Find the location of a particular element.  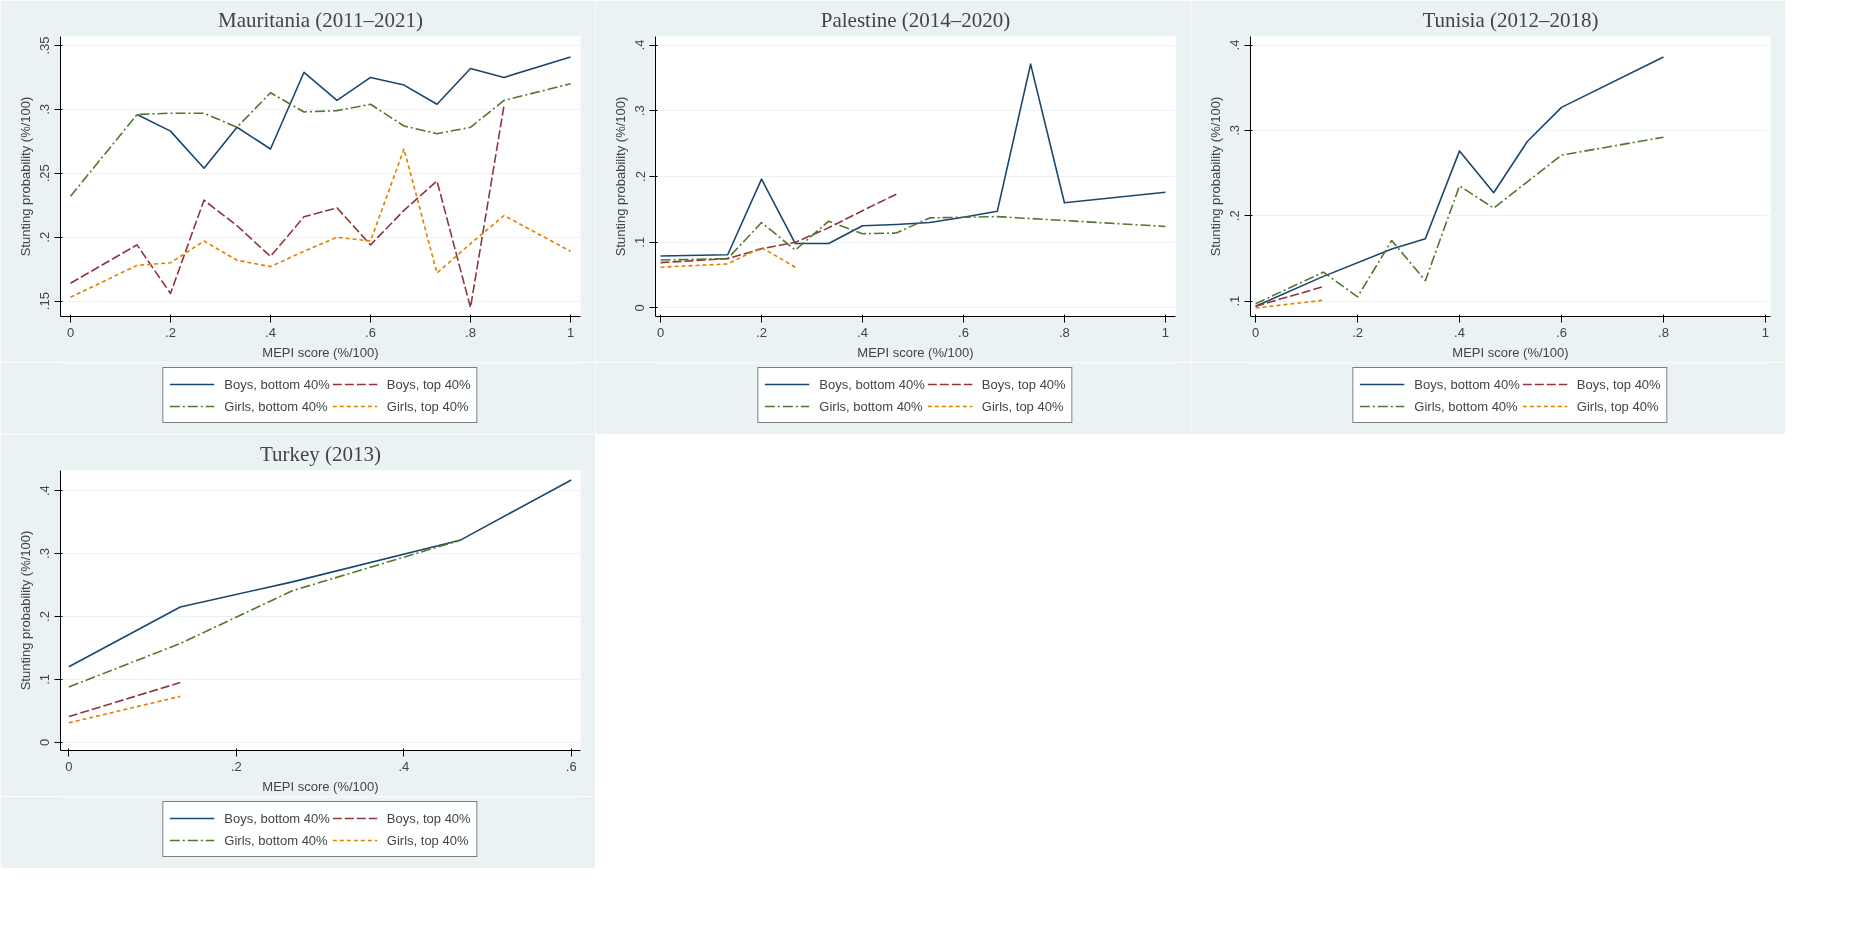

y-tick-label: .35 is located at coordinates (45, 45).